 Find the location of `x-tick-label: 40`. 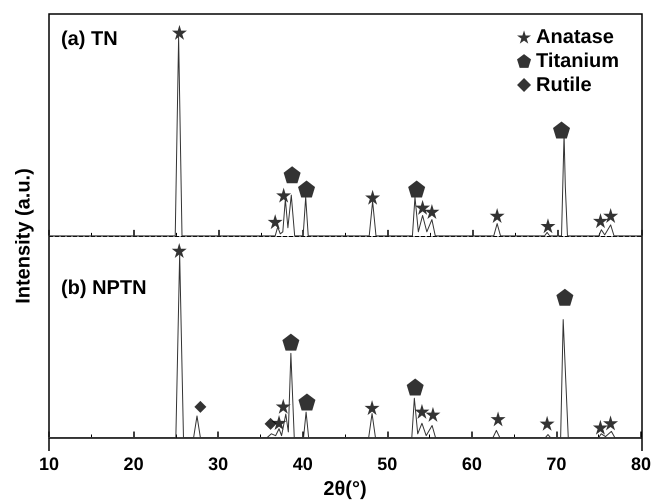

x-tick-label: 40 is located at coordinates (302, 464).